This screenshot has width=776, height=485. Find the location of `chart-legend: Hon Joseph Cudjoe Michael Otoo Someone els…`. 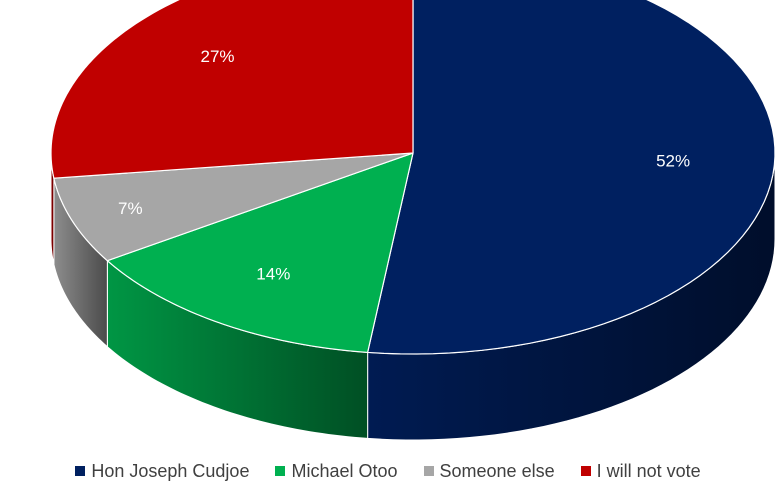

chart-legend: Hon Joseph Cudjoe Michael Otoo Someone els… is located at coordinates (388, 471).